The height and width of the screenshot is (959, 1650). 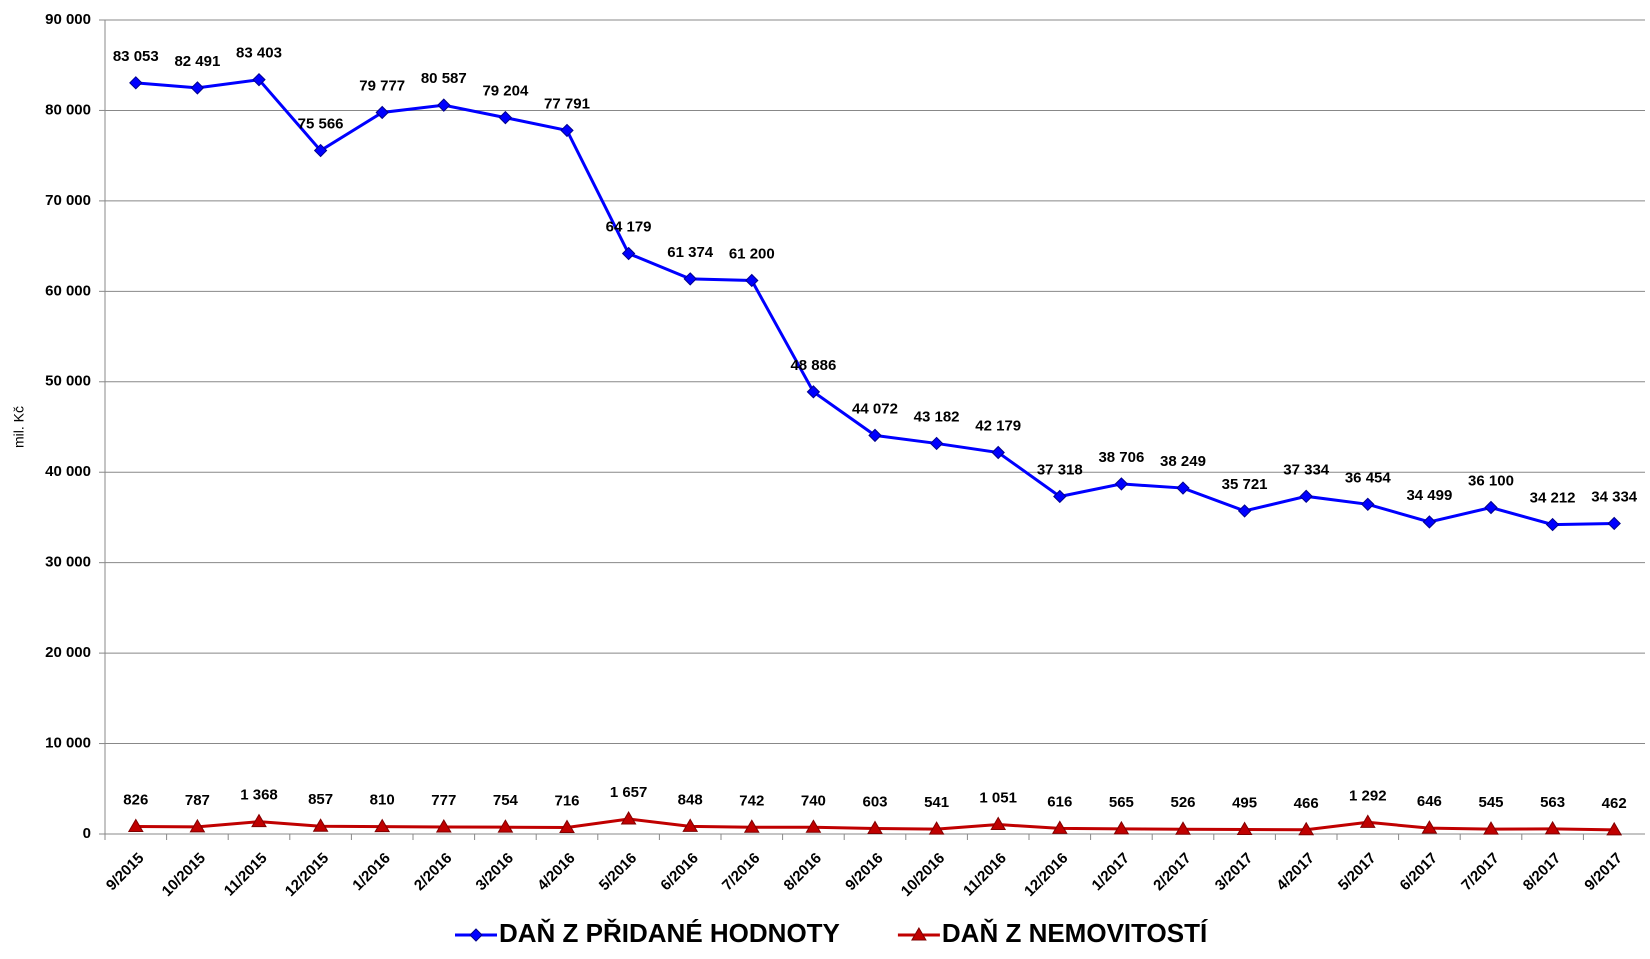 I want to click on data-label: 616, so click(x=1059, y=801).